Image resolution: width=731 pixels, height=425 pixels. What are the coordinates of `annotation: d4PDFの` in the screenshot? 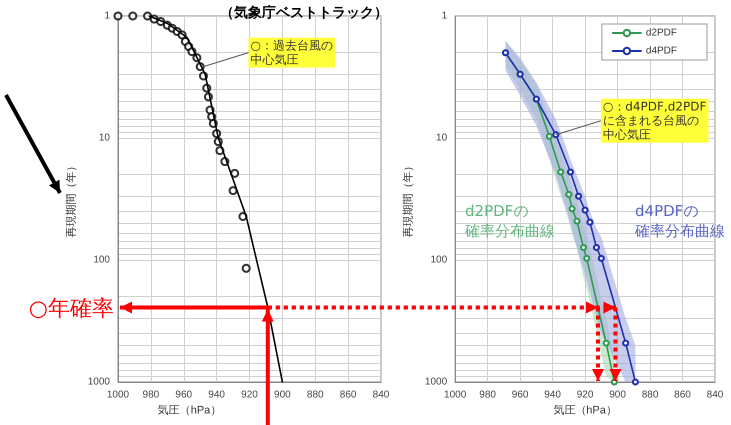 It's located at (666, 211).